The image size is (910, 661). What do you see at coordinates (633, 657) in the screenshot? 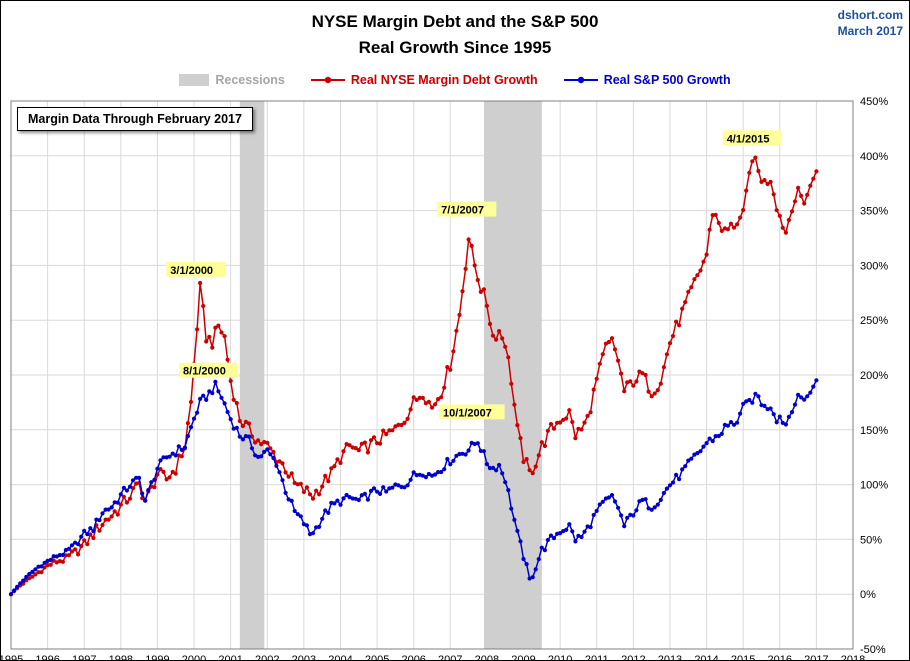
I see `x-axis-tick-label: 2012` at bounding box center [633, 657].